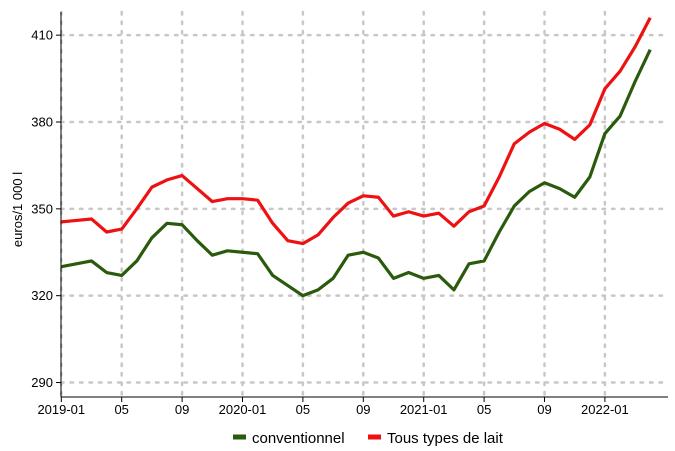 This screenshot has width=675, height=451. What do you see at coordinates (17, 209) in the screenshot?
I see `y-axis-title: euros/1 000 l` at bounding box center [17, 209].